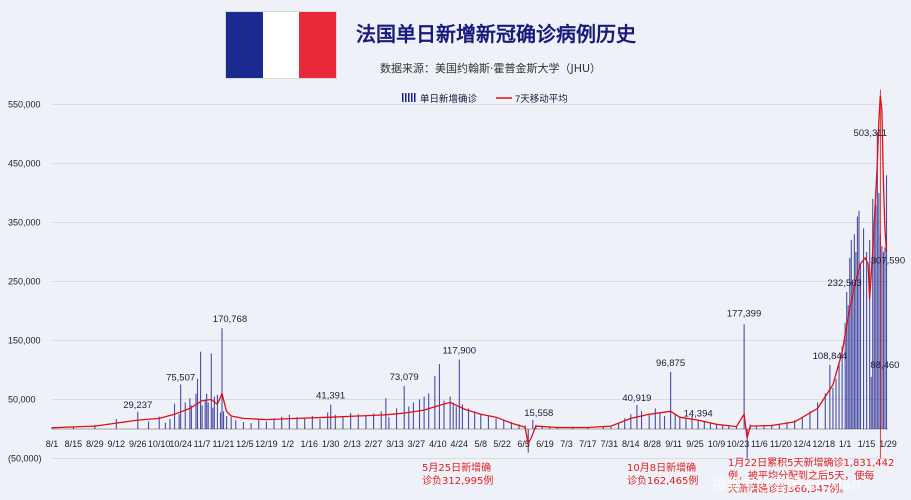  Describe the element at coordinates (788, 488) in the screenshot. I see `annotation-text: 天新增确诊约366,347例。` at that location.